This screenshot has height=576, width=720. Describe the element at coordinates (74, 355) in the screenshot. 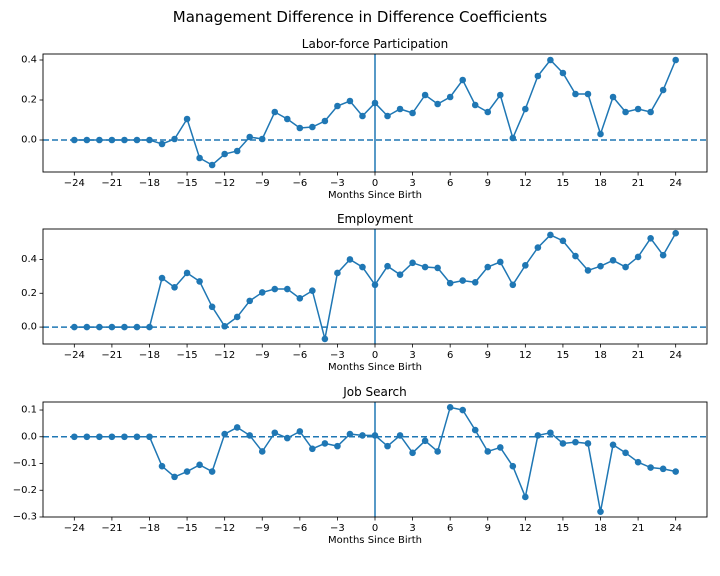

I see `x-tick-label: −24` at that location.